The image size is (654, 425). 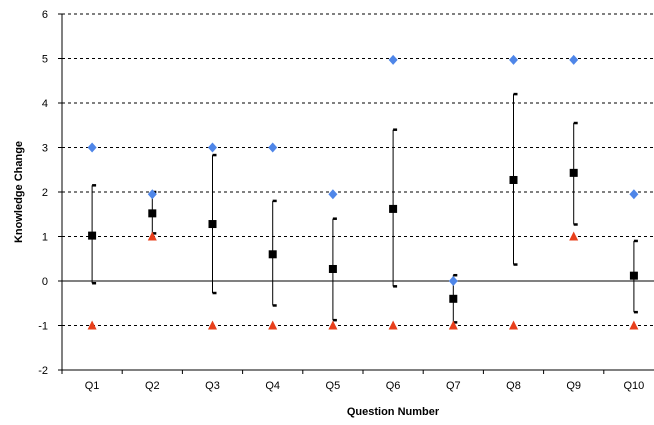 I want to click on y-tick-label: 1, so click(x=45, y=238).